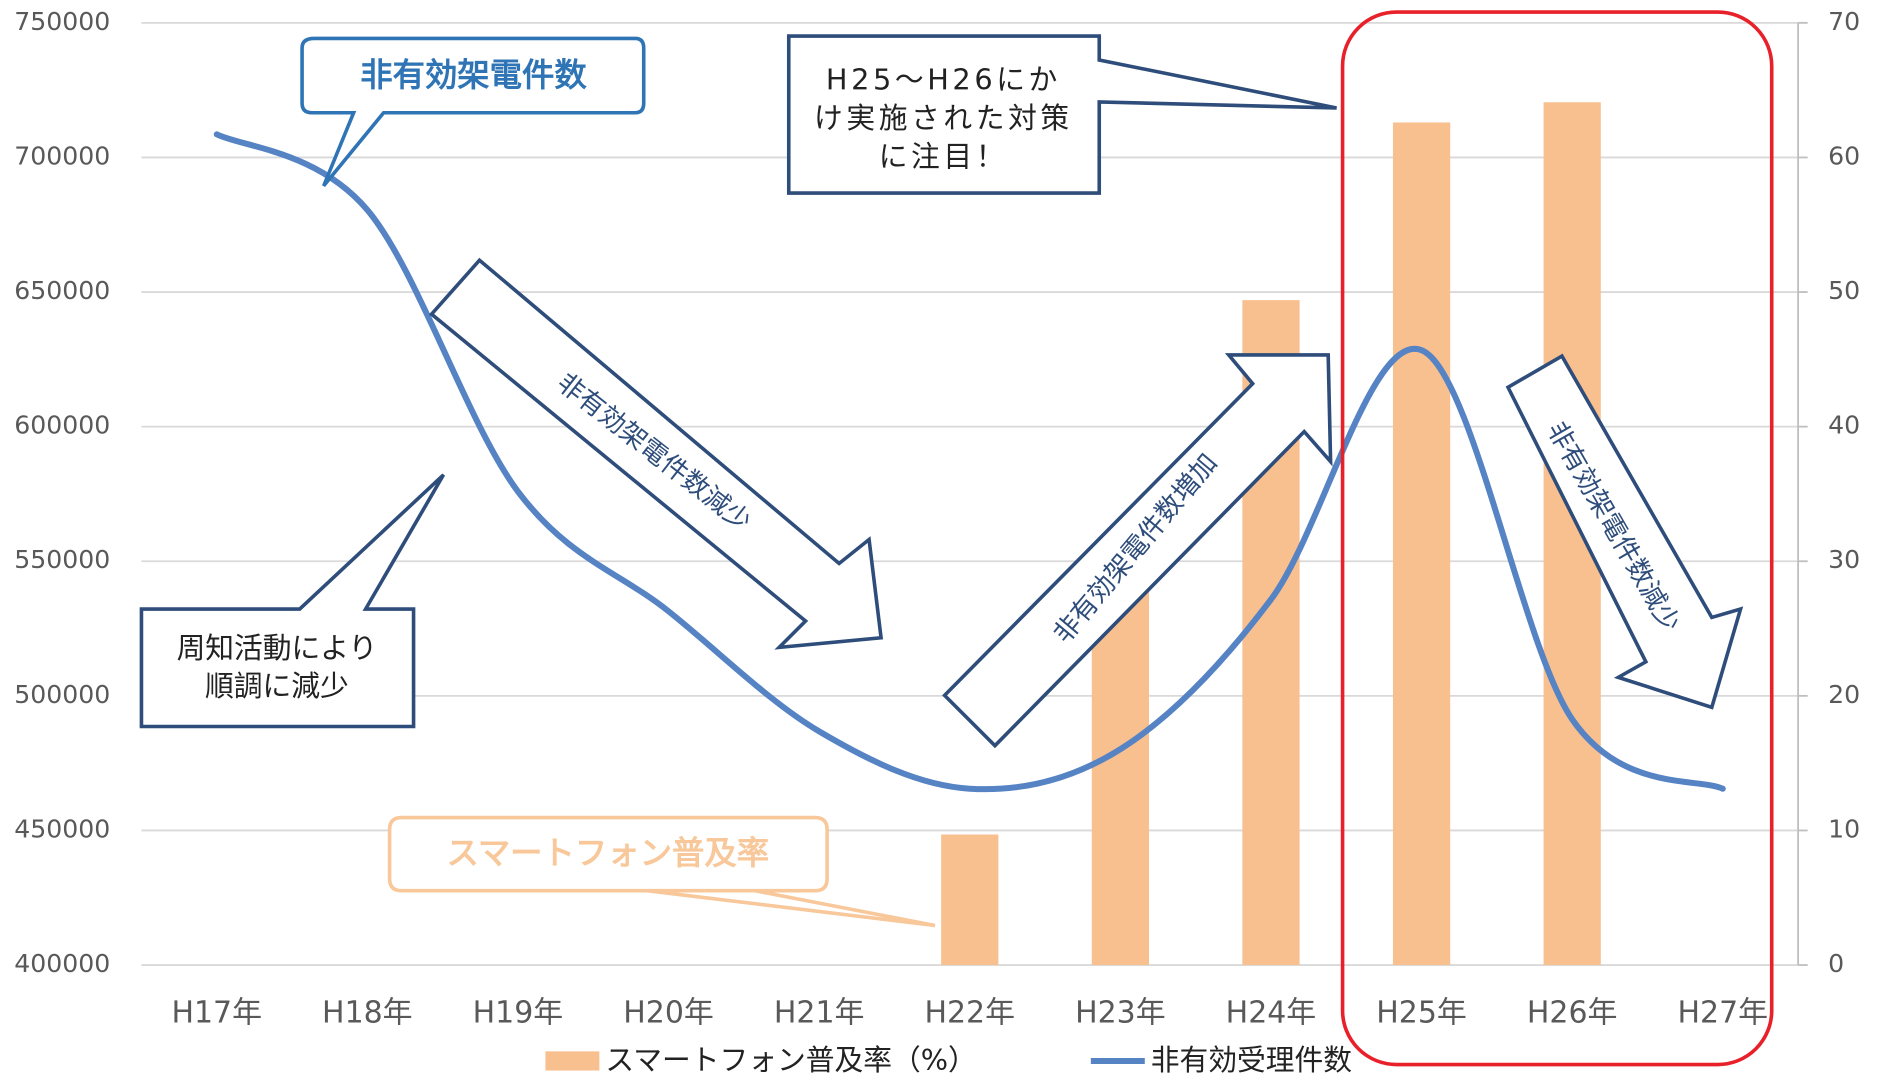 This screenshot has height=1085, width=1888. I want to click on x-tick-label: H26年, so click(1572, 1013).